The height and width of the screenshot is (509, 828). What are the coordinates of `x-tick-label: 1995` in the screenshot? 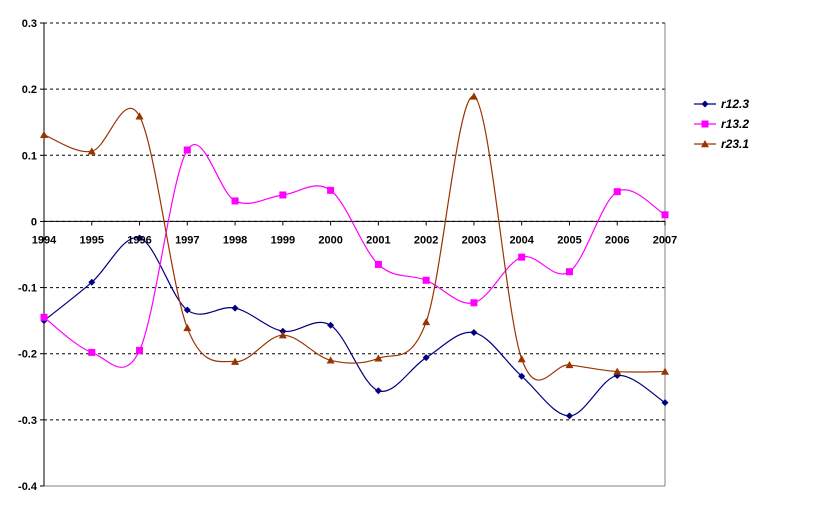 It's located at (92, 240).